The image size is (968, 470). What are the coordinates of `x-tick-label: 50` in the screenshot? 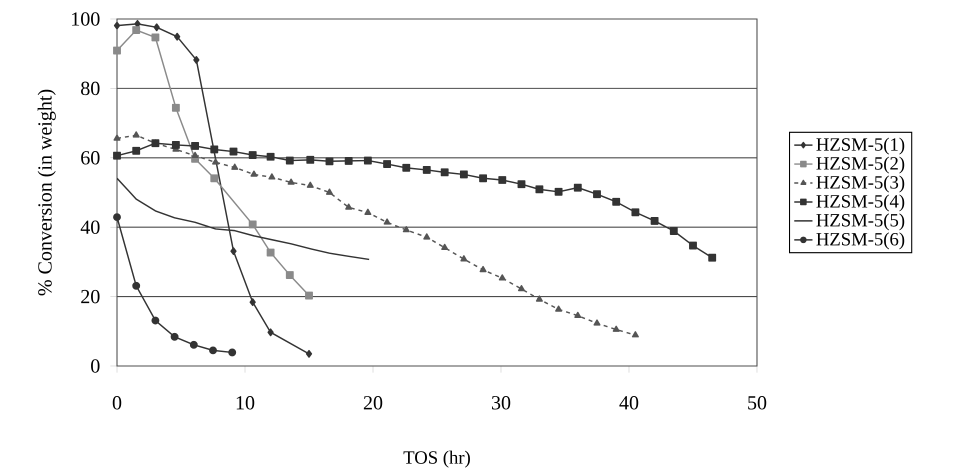 It's located at (757, 403).